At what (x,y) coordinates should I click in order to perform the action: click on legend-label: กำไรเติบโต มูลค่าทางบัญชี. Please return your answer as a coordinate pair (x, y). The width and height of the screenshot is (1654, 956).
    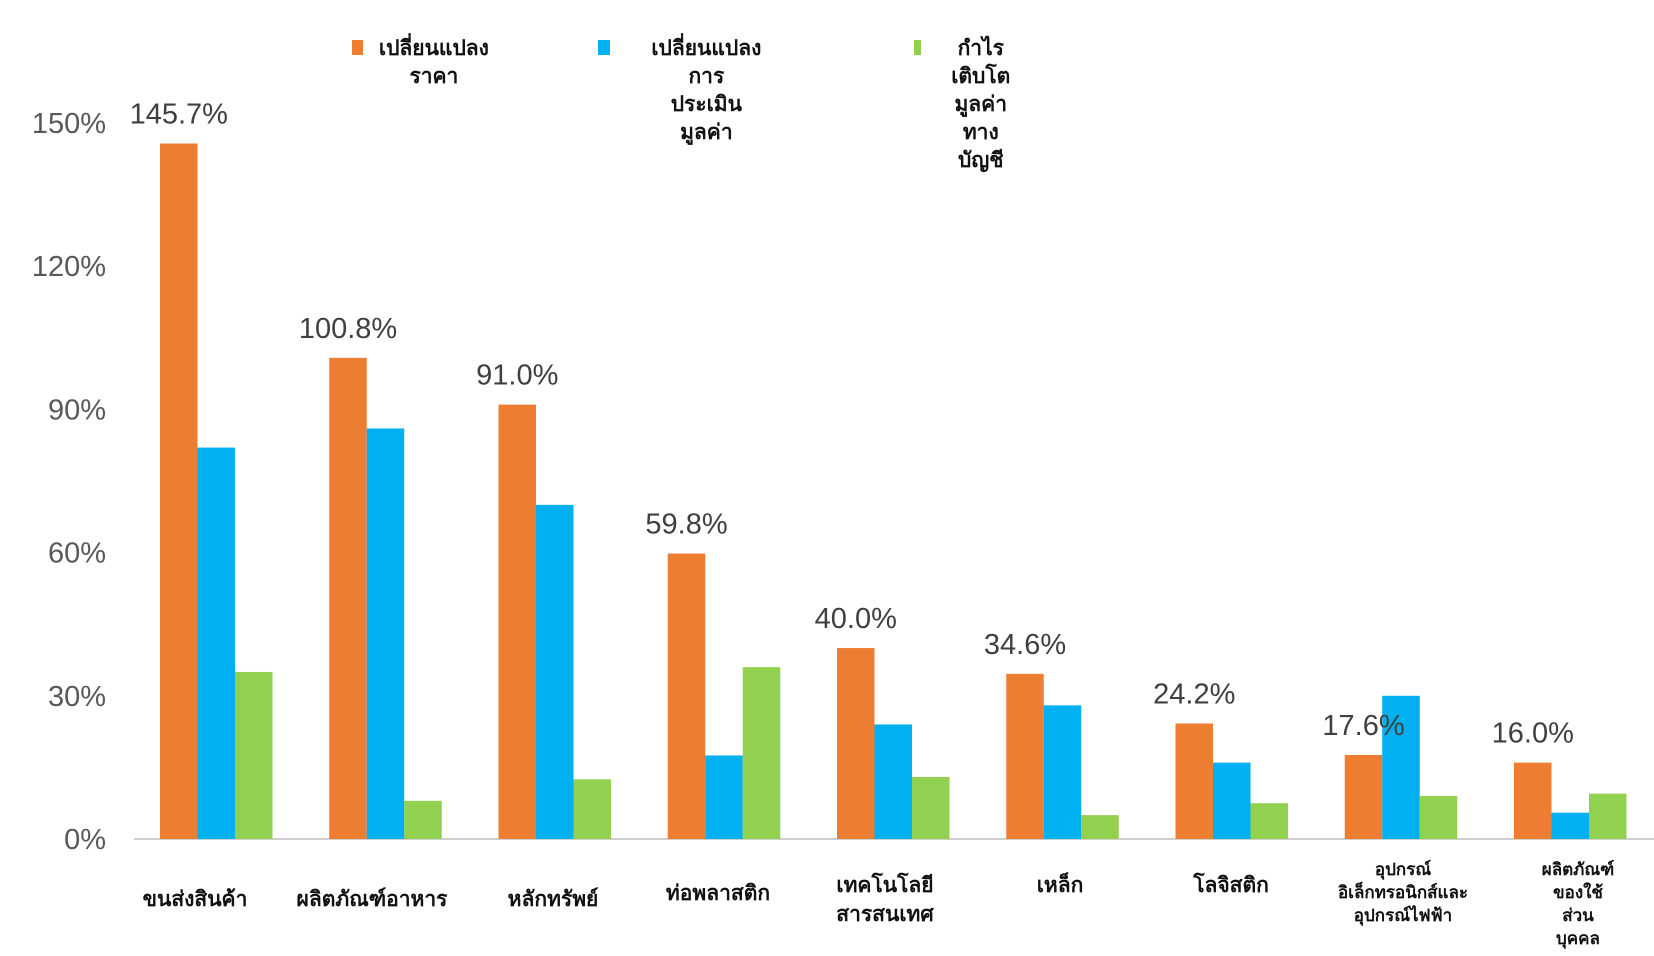
    Looking at the image, I should click on (981, 104).